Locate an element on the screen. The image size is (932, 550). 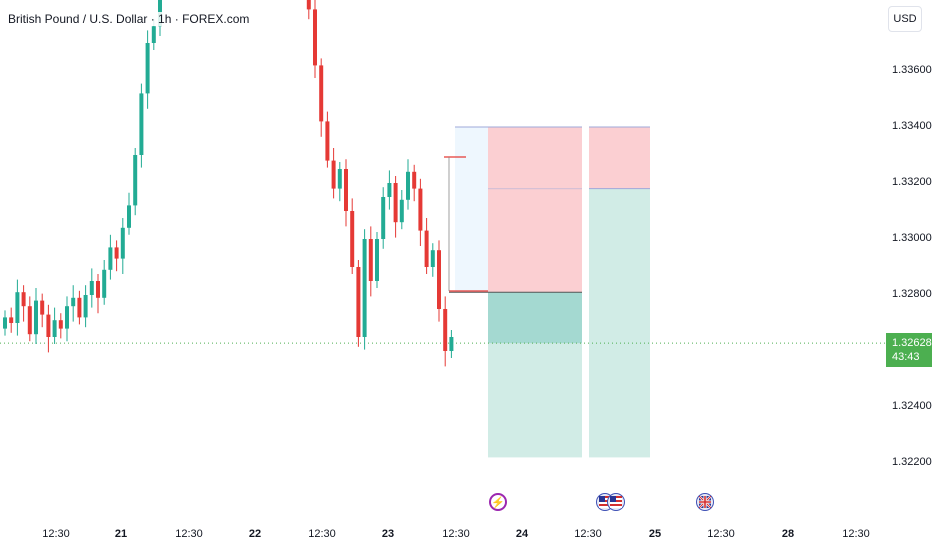
time-axis-label: 23 is located at coordinates (388, 534).